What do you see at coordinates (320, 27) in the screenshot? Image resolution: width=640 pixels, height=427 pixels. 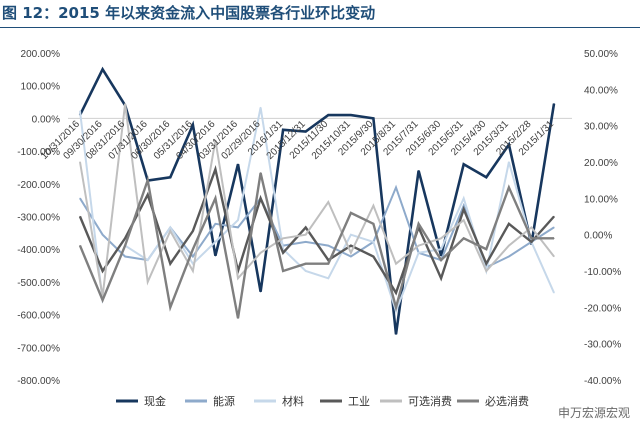 I see `title-divider` at bounding box center [320, 27].